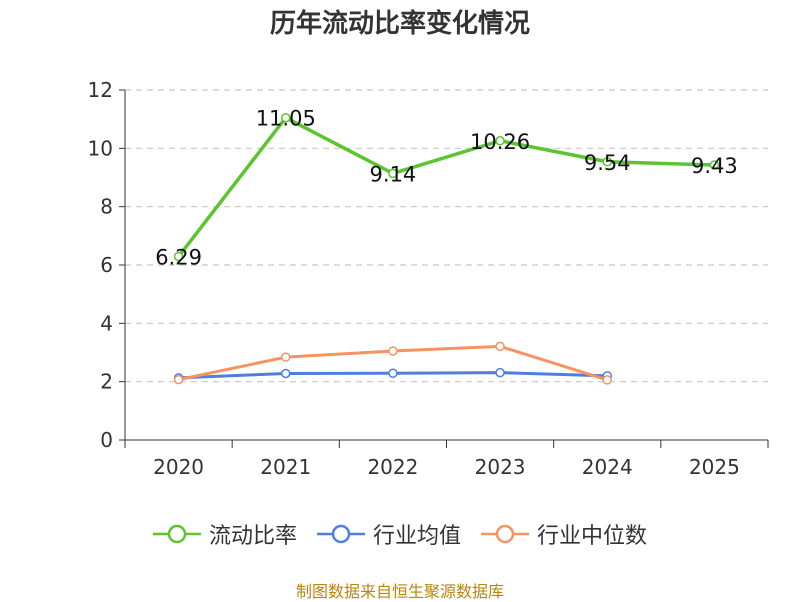  I want to click on data-label-2024: 9.54, so click(607, 163).